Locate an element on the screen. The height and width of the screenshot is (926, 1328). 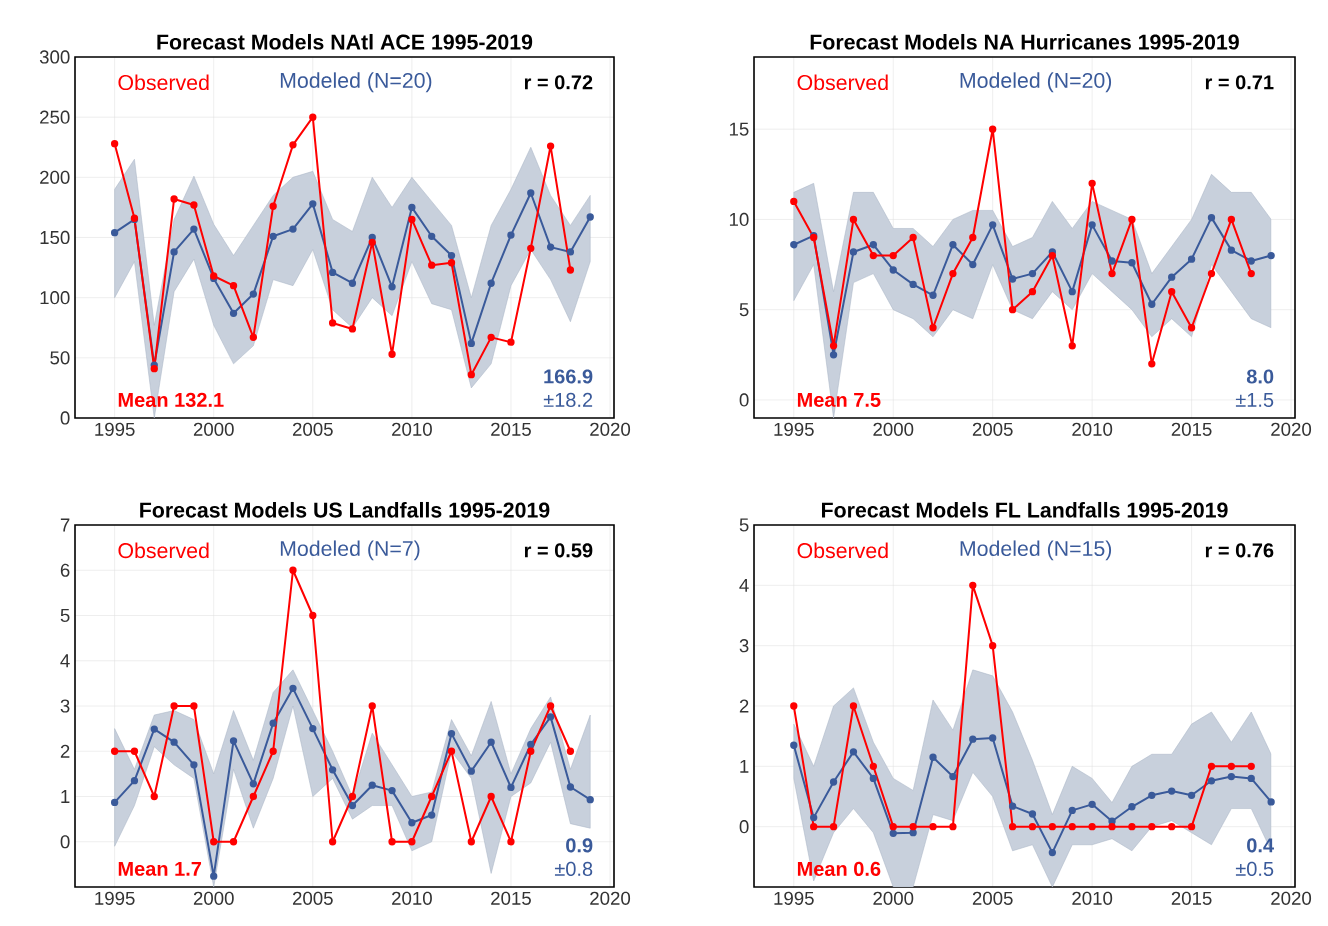
annotation: Mean 7.5 is located at coordinates (839, 399).